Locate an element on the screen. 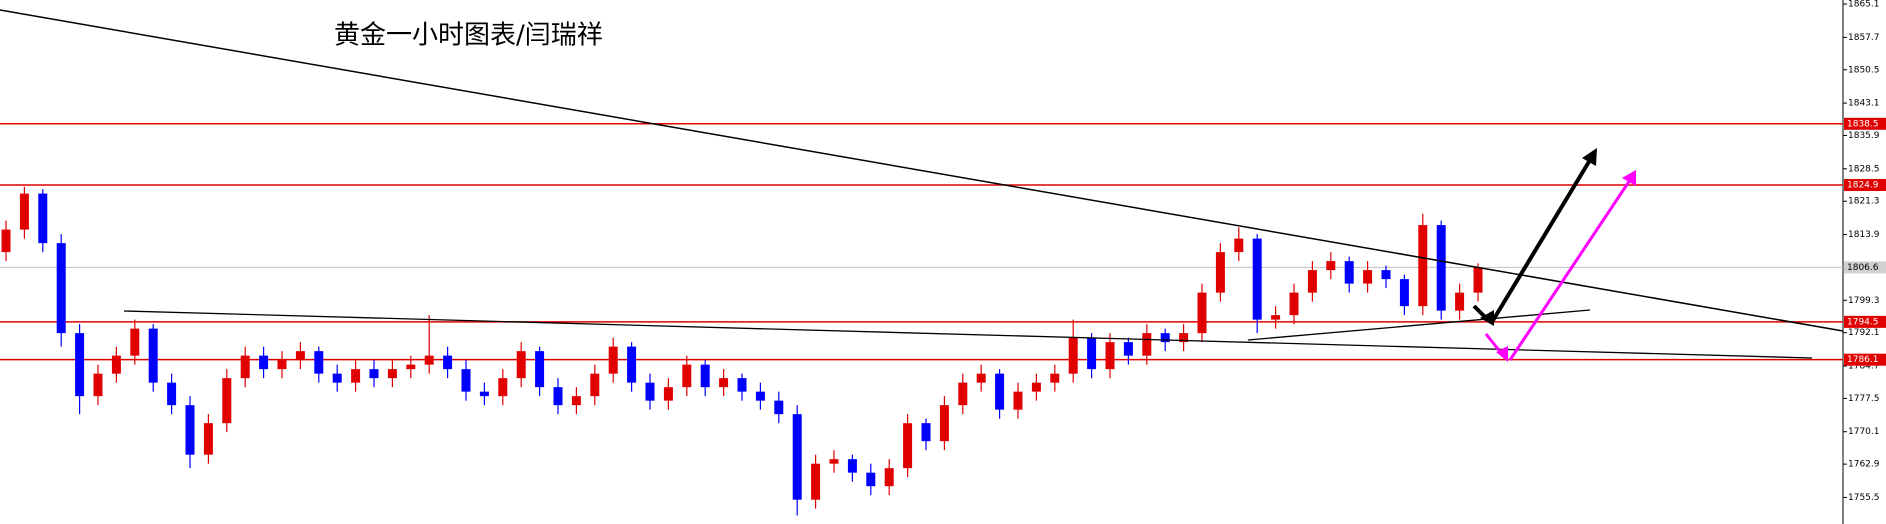 Image resolution: width=1886 pixels, height=524 pixels. y-tick-label: 1835.9 is located at coordinates (1864, 136).